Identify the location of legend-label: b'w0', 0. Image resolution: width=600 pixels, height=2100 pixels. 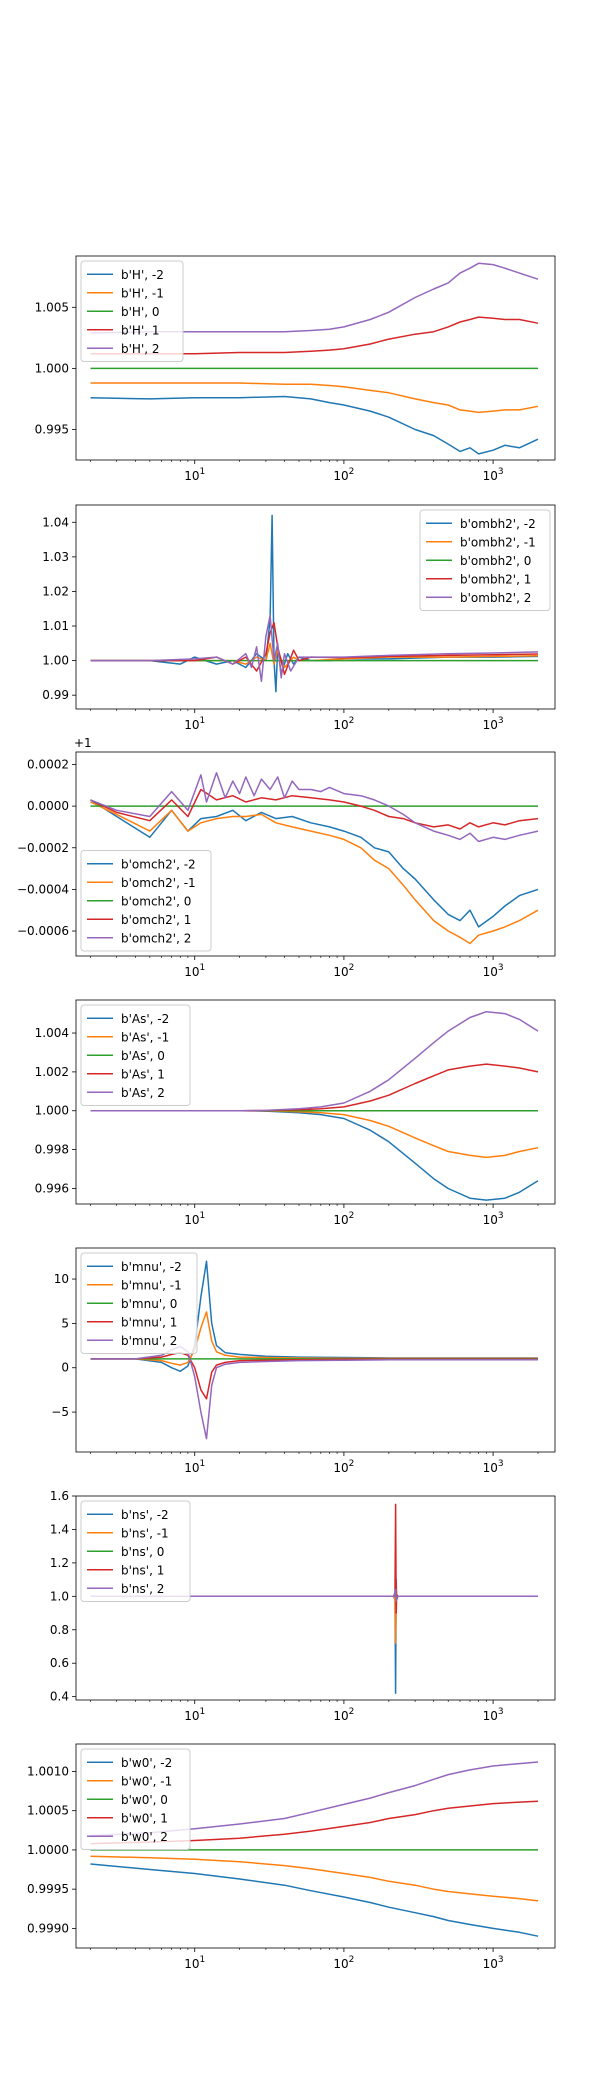
(144, 1800).